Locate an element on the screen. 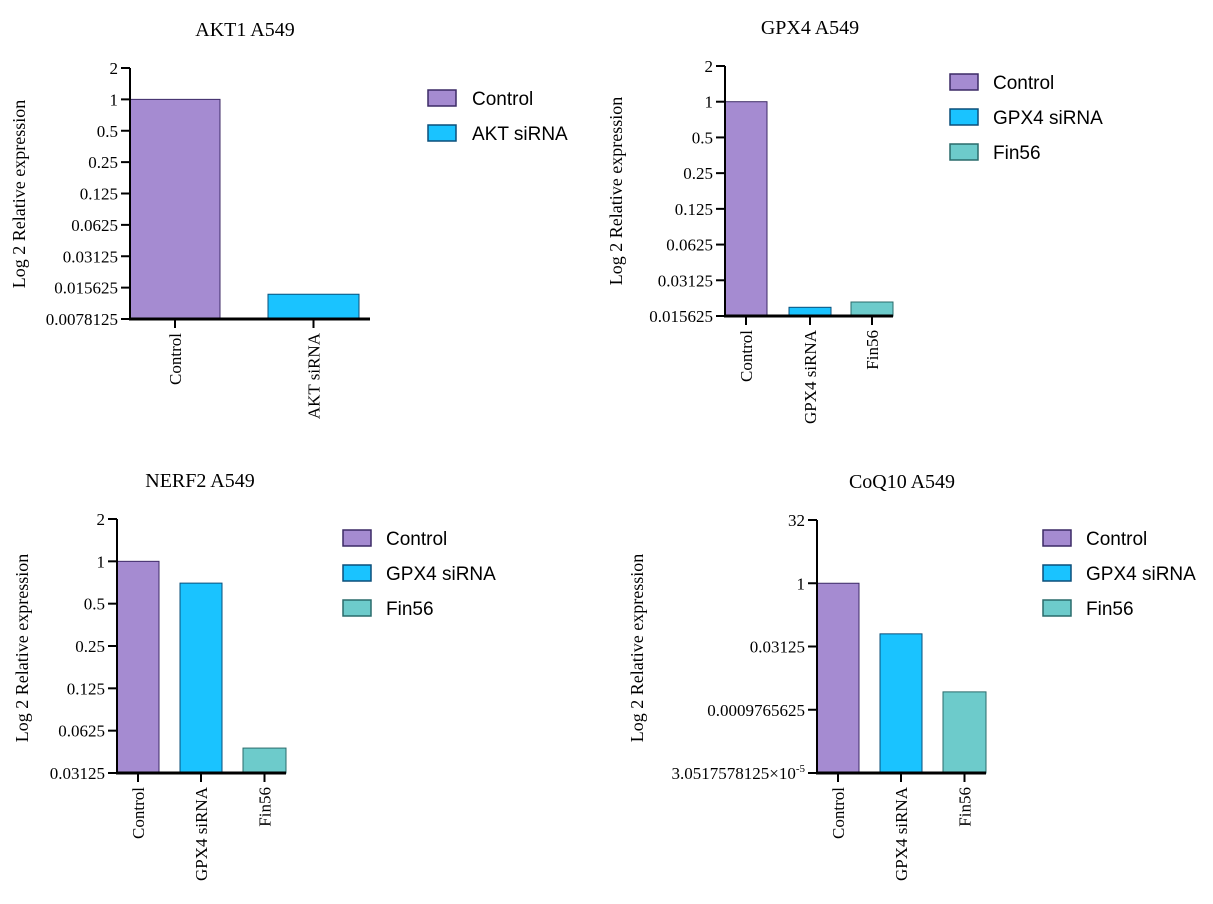 This screenshot has width=1213, height=904. gpx4-y-tick-label: 0.015625 is located at coordinates (681, 316).